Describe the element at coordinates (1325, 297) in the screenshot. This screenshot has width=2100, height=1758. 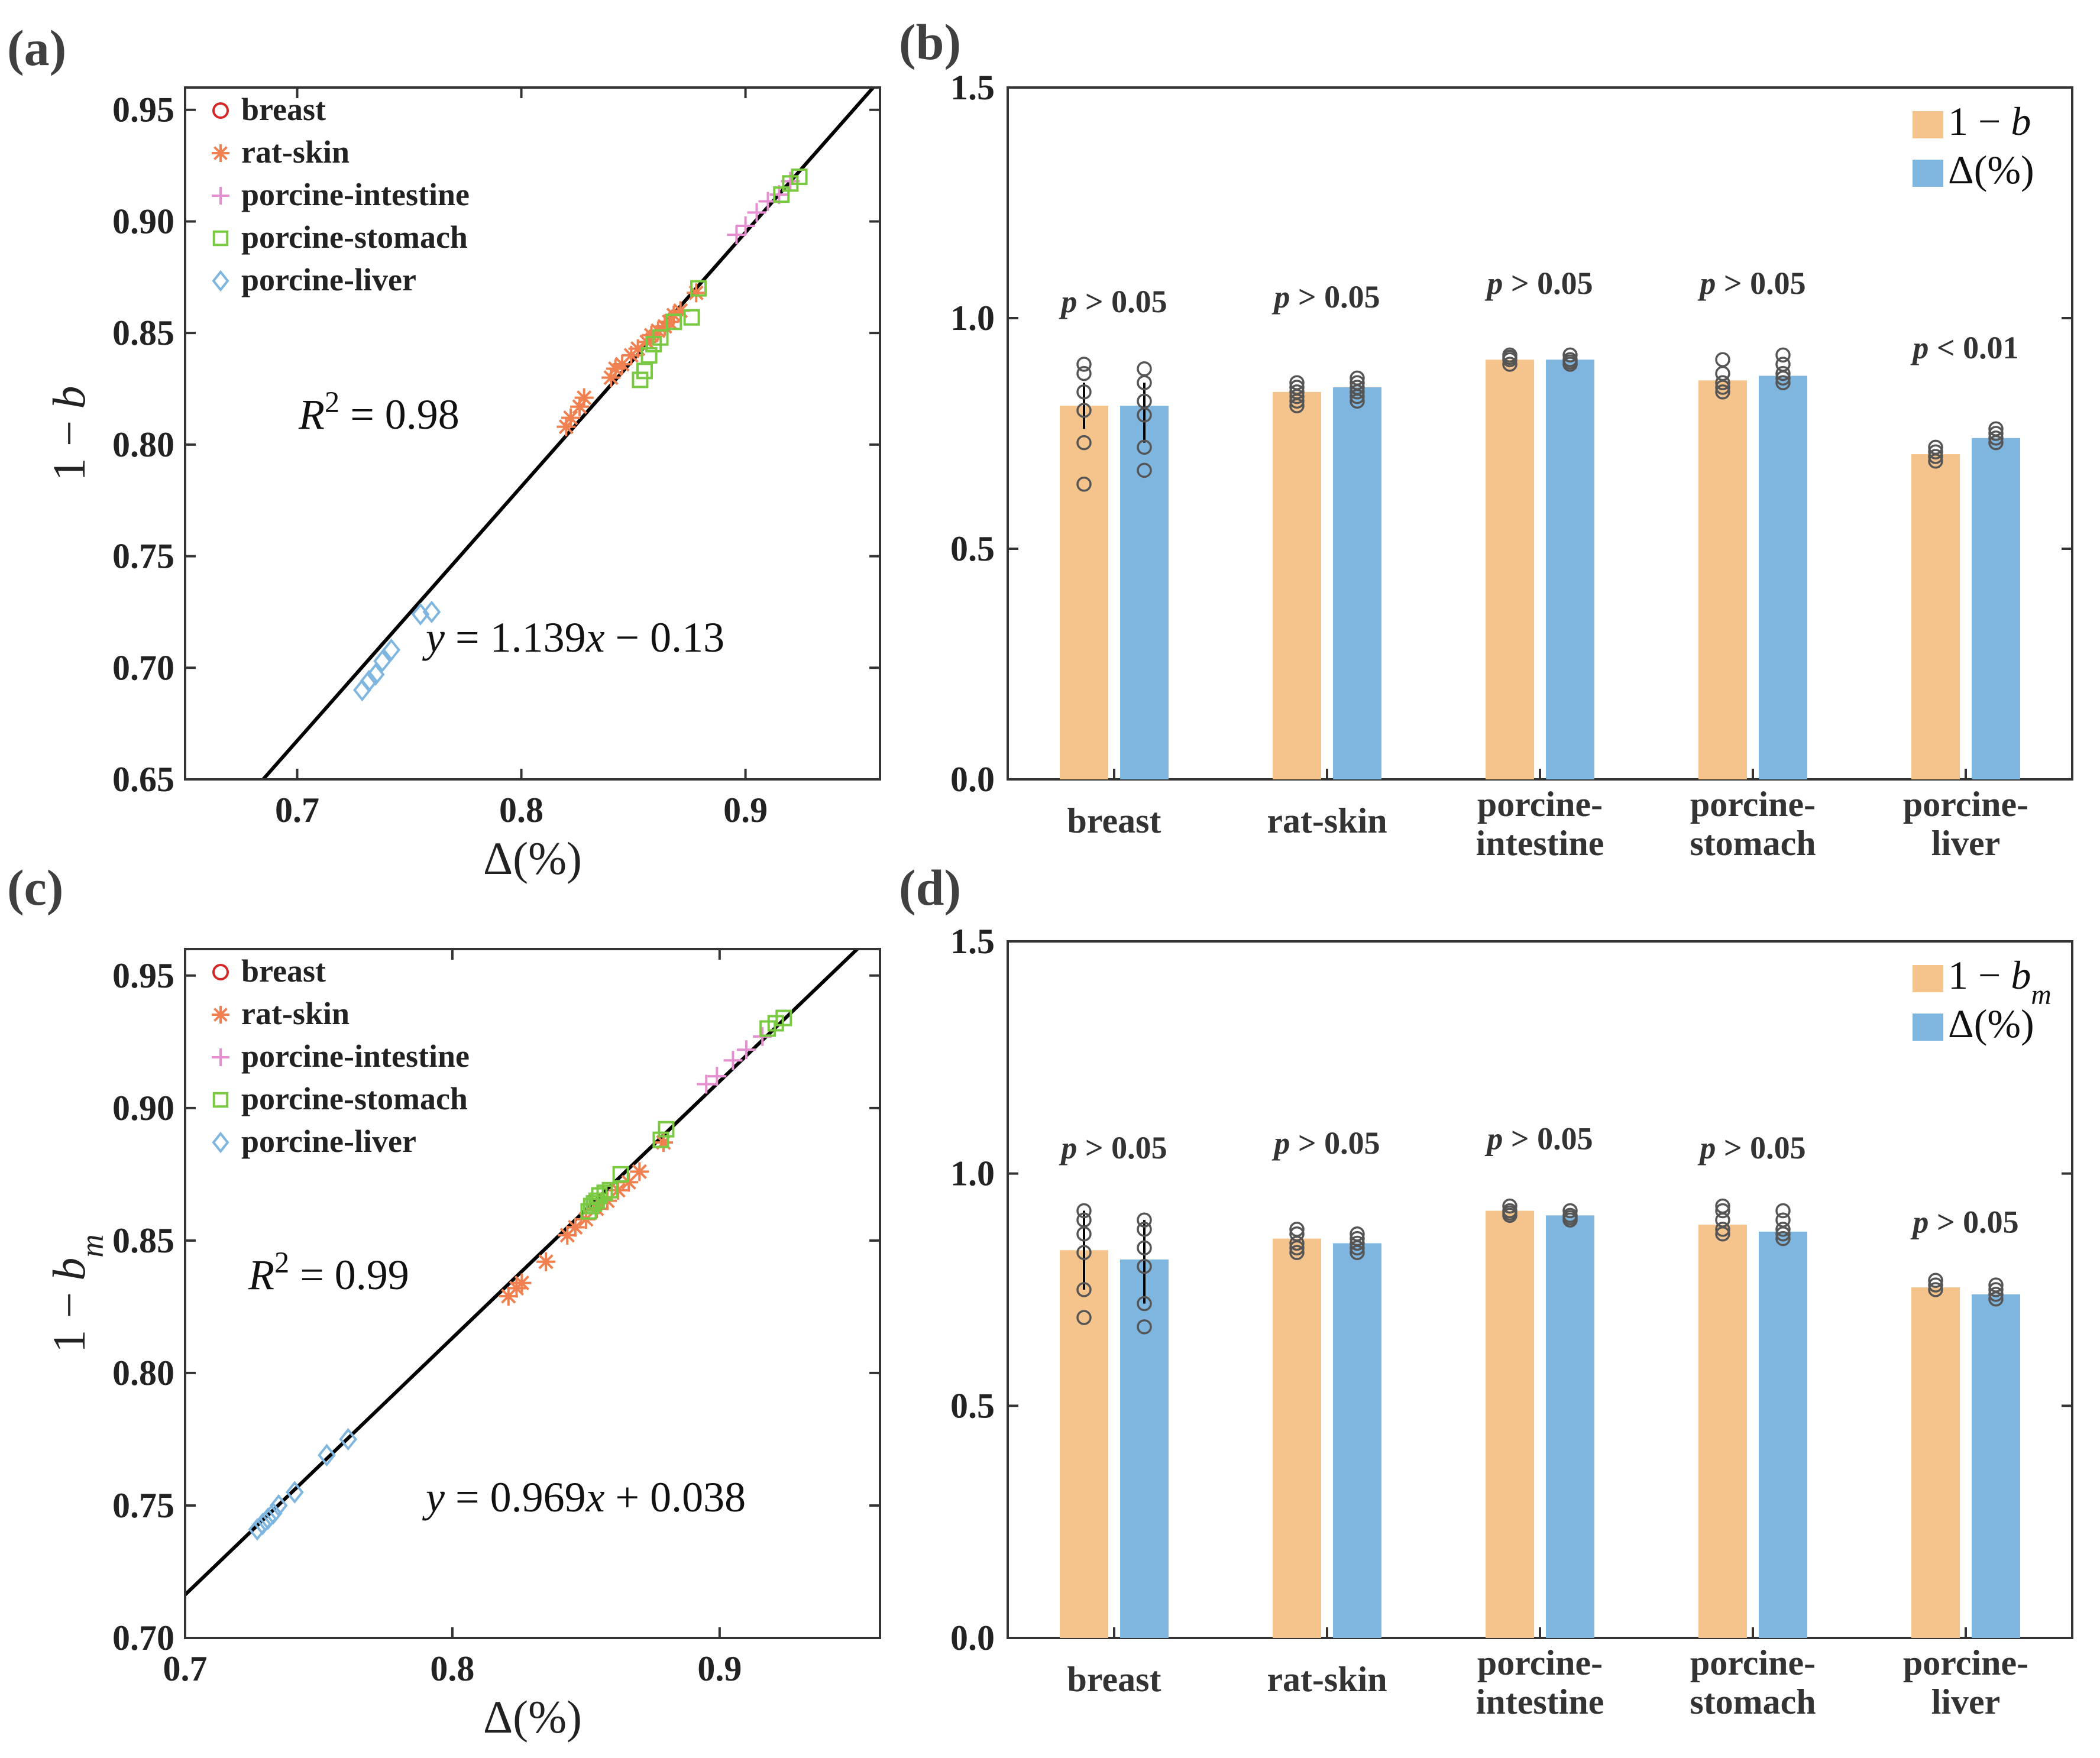
I see `p-value-label: p > 0.05` at that location.